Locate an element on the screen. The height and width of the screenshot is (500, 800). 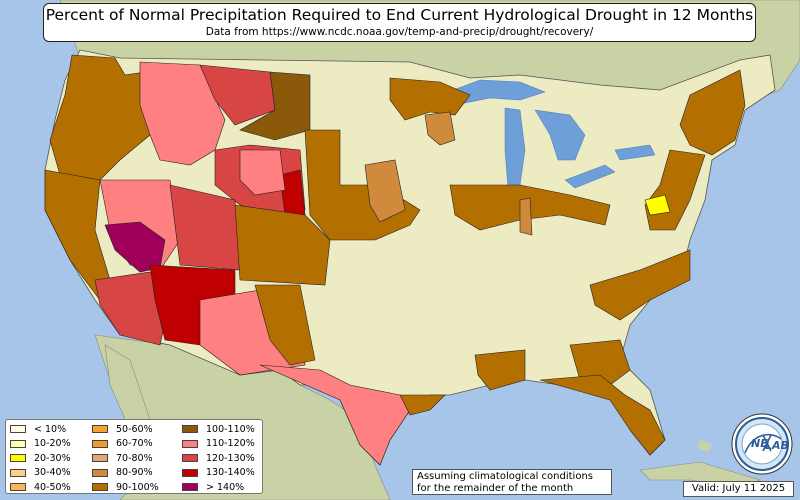
legend-item: 120-130% is located at coordinates (218, 458).